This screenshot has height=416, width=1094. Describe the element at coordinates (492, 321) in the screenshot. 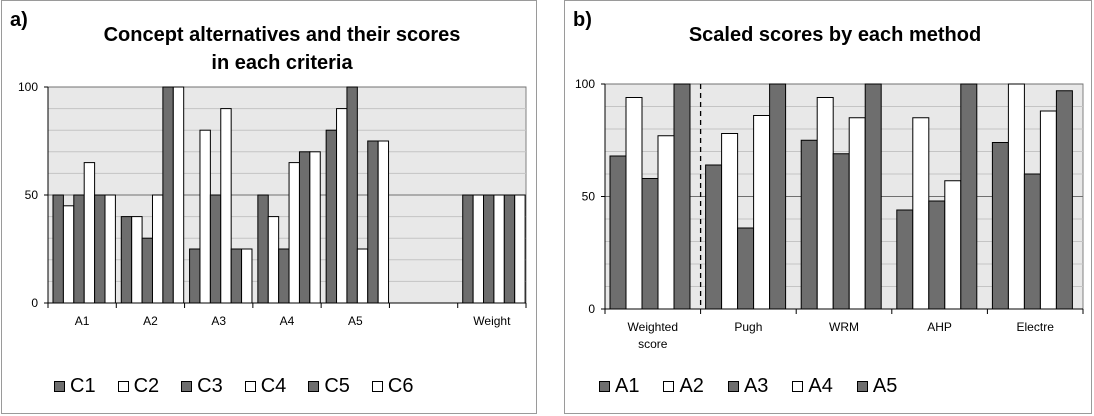

I see `x-tick-label: Weight` at that location.